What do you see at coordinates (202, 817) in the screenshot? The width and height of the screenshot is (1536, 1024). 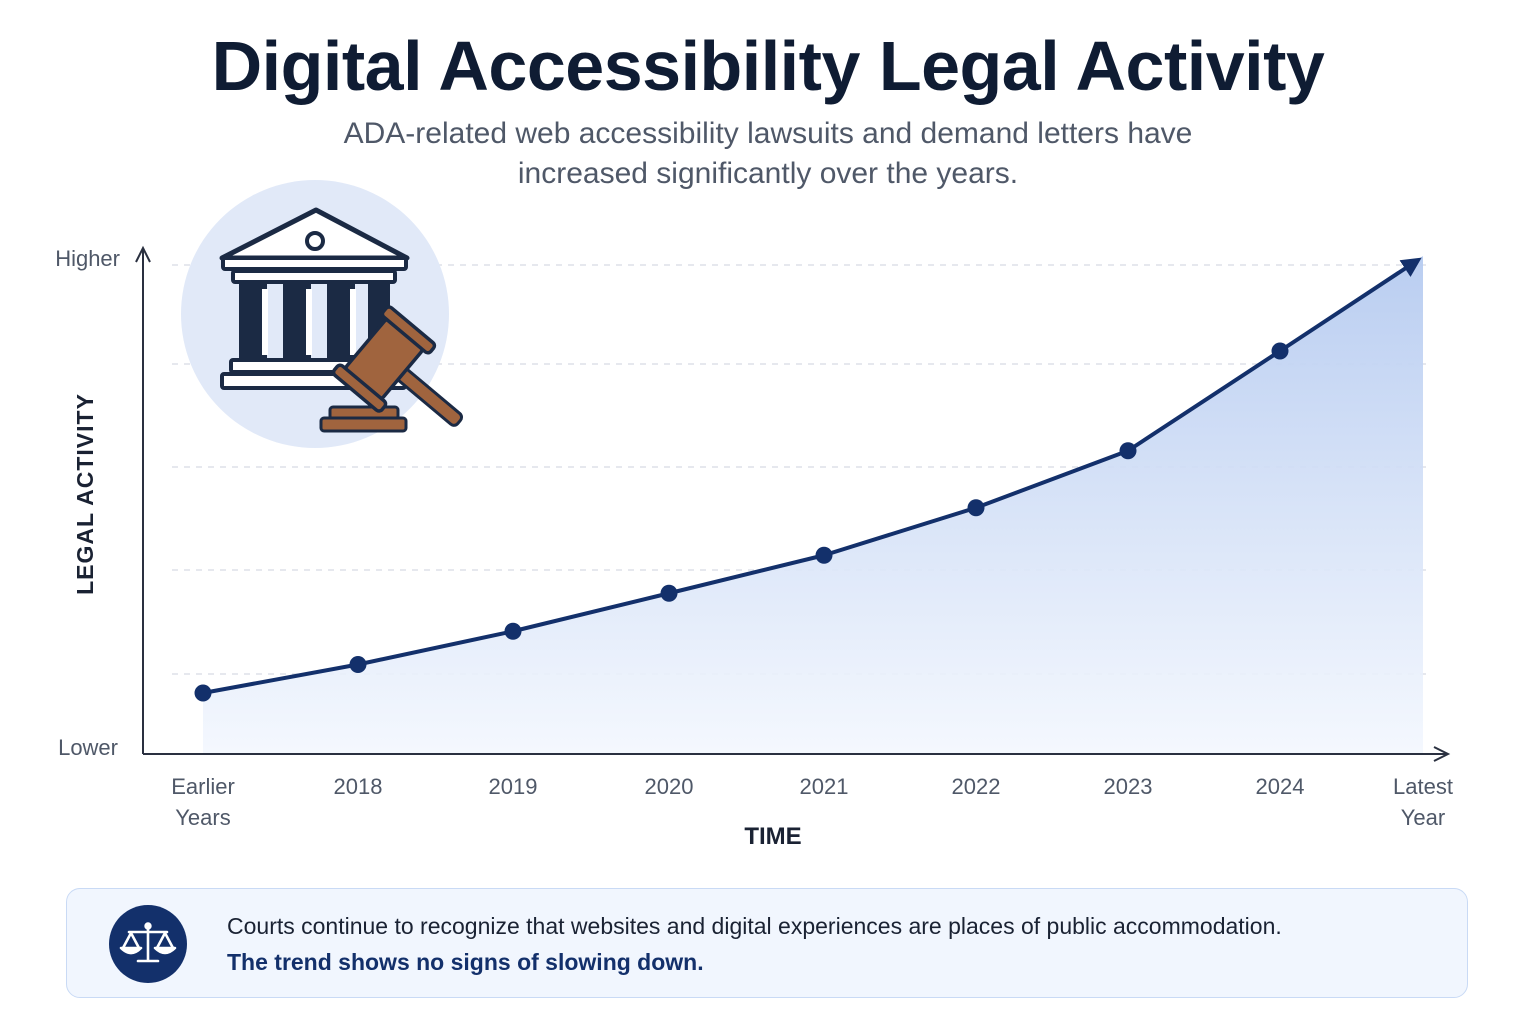 I see `x-tick-label: Years` at bounding box center [202, 817].